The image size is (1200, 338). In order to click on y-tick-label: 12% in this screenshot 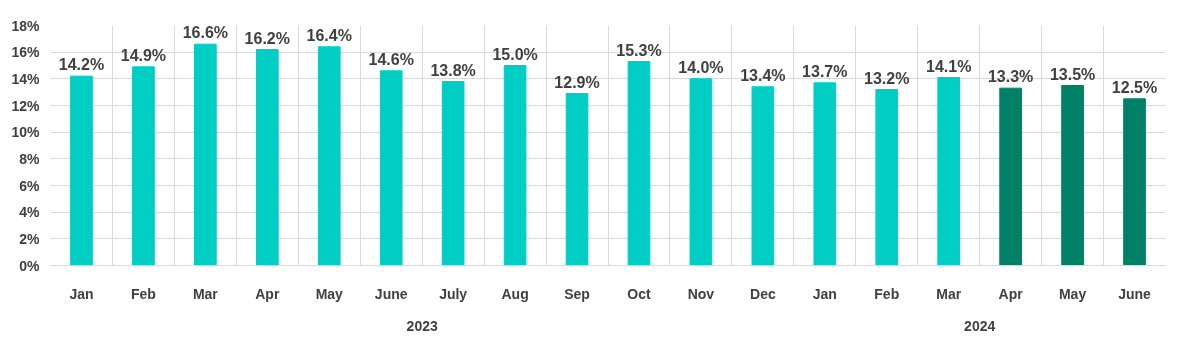, I will do `click(26, 105)`.